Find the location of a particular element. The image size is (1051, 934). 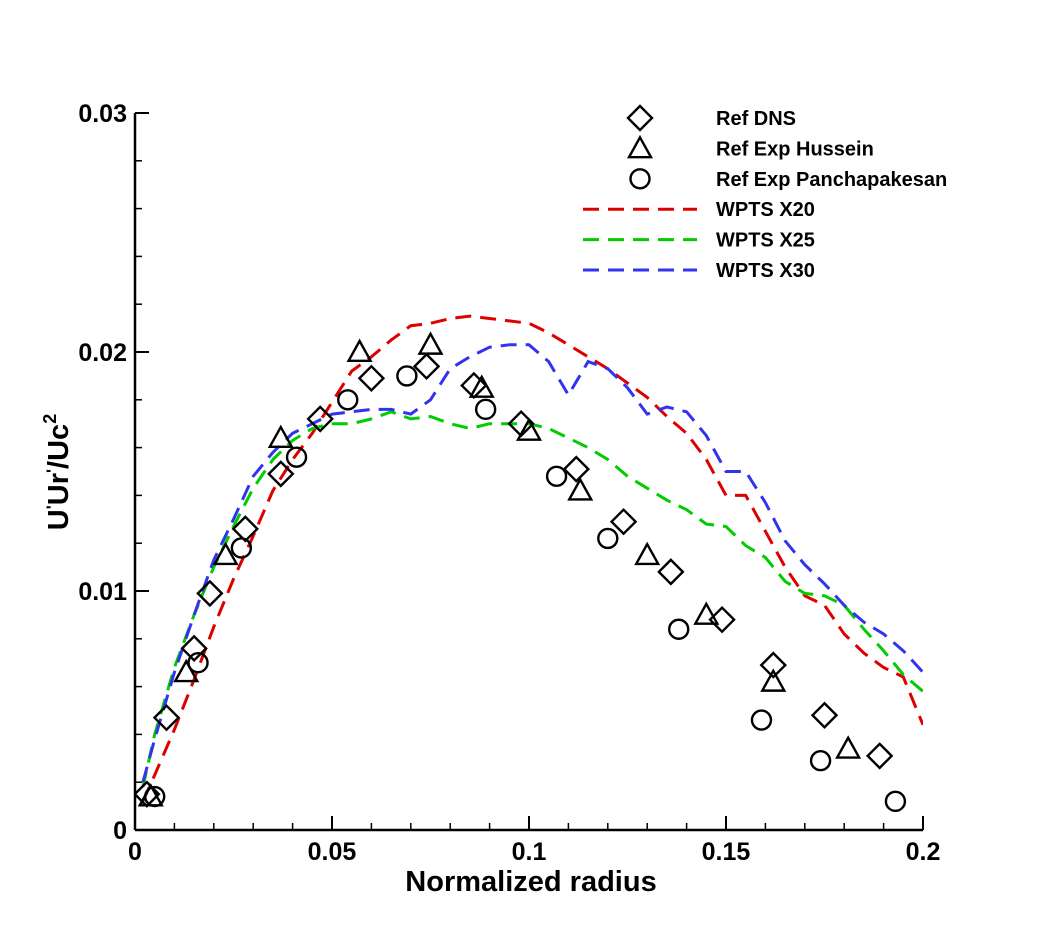

x-tick-label: 0.05 is located at coordinates (332, 852).